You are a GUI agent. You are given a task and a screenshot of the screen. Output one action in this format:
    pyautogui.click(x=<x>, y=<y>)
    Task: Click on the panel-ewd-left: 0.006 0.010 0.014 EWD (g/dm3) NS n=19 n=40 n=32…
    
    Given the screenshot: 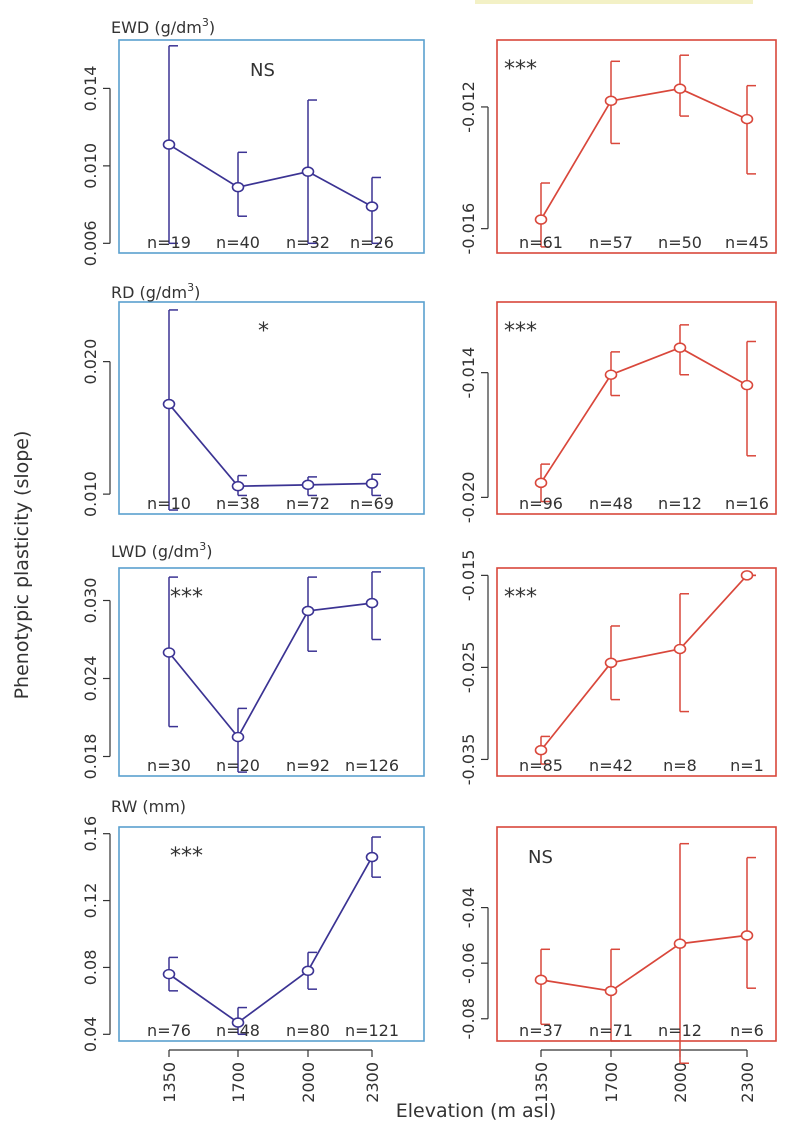 What is the action you would take?
    pyautogui.click(x=253, y=141)
    